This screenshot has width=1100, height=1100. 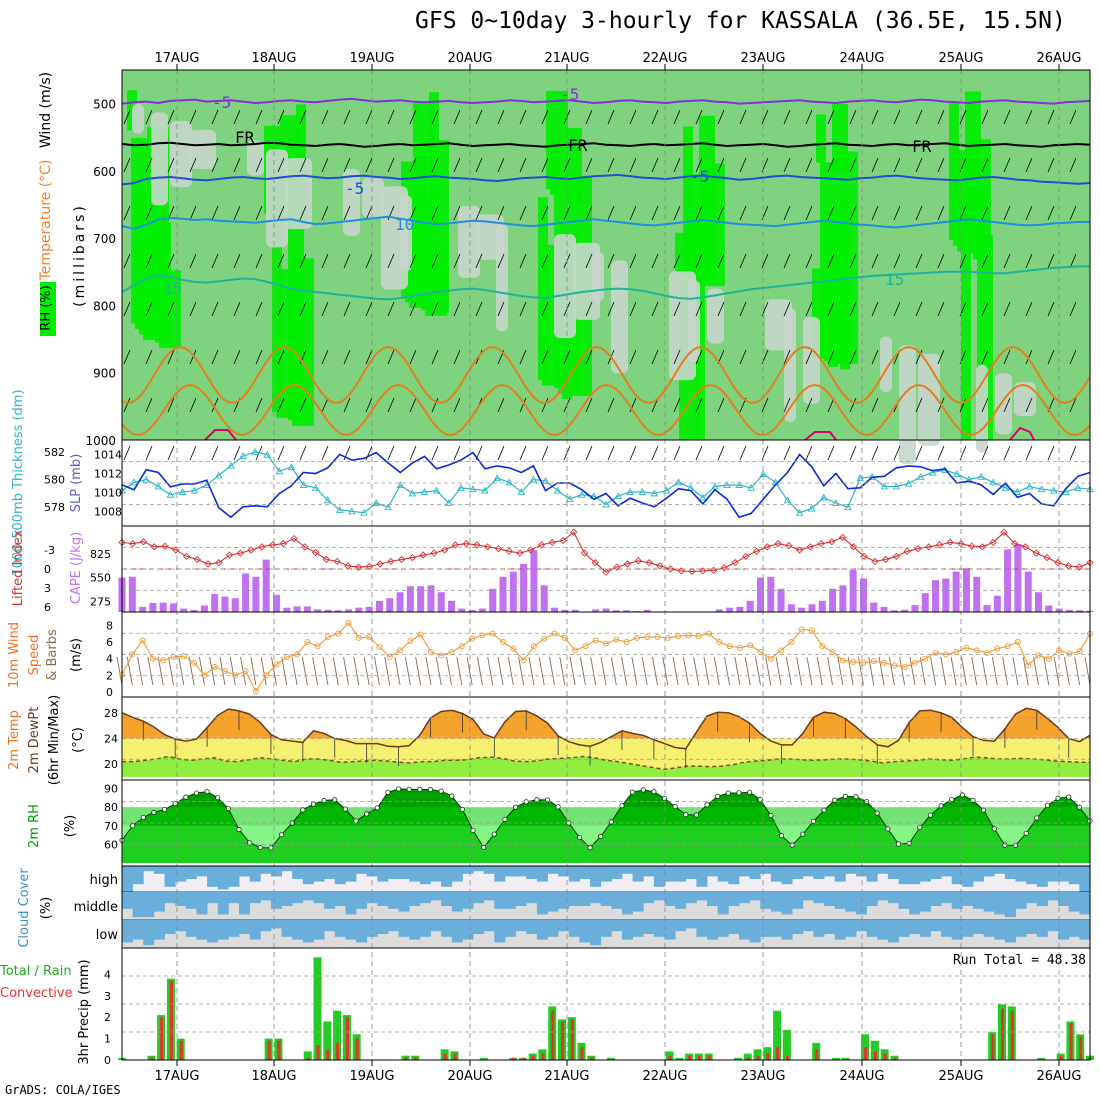 What do you see at coordinates (104, 239) in the screenshot?
I see `upper-air-y-tick: 700` at bounding box center [104, 239].